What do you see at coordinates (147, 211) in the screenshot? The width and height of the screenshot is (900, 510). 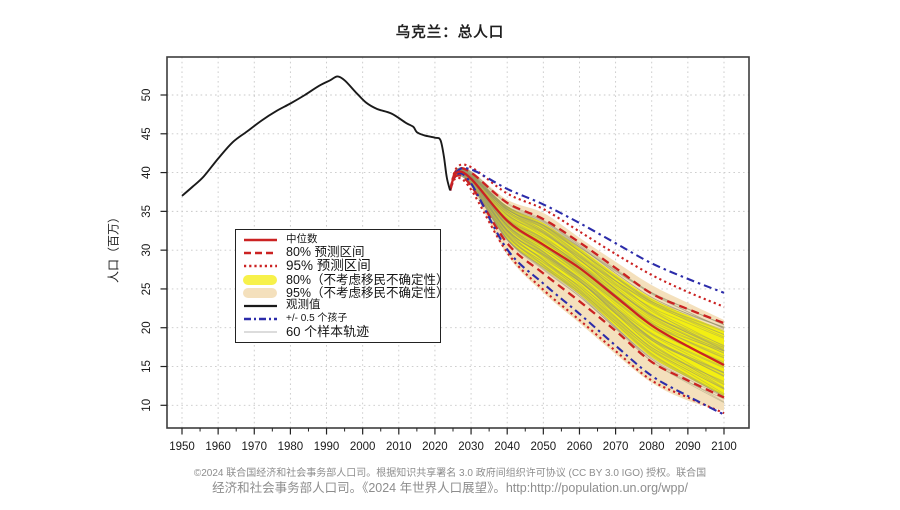 I see `y-tick-label: 35` at bounding box center [147, 211].